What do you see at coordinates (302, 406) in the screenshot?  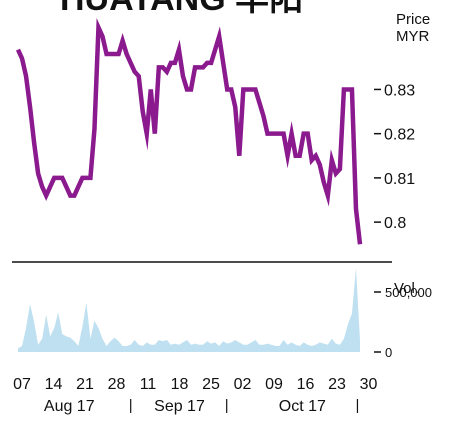 I see `month-label: Oct 17` at bounding box center [302, 406].